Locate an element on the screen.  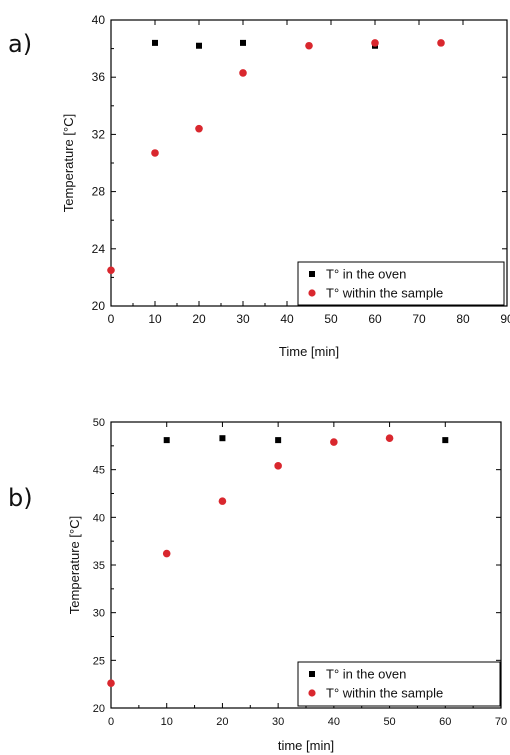
y-tick-label: 50 is located at coordinates (99, 423).